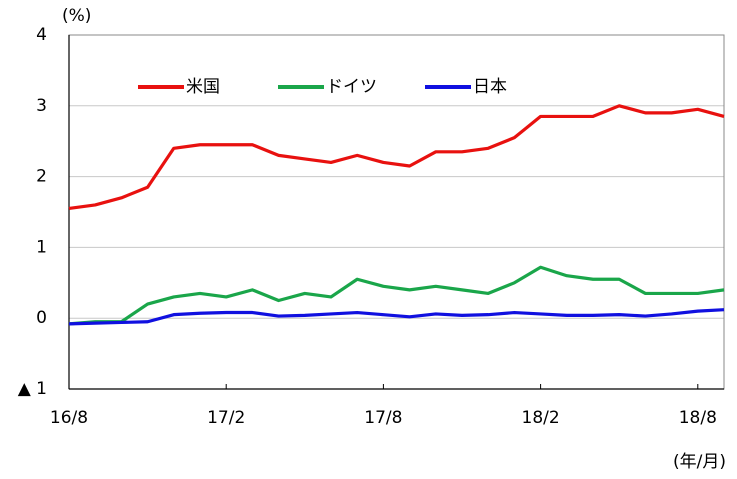  What do you see at coordinates (76, 16) in the screenshot?
I see `y-axis-unit: (%)` at bounding box center [76, 16].